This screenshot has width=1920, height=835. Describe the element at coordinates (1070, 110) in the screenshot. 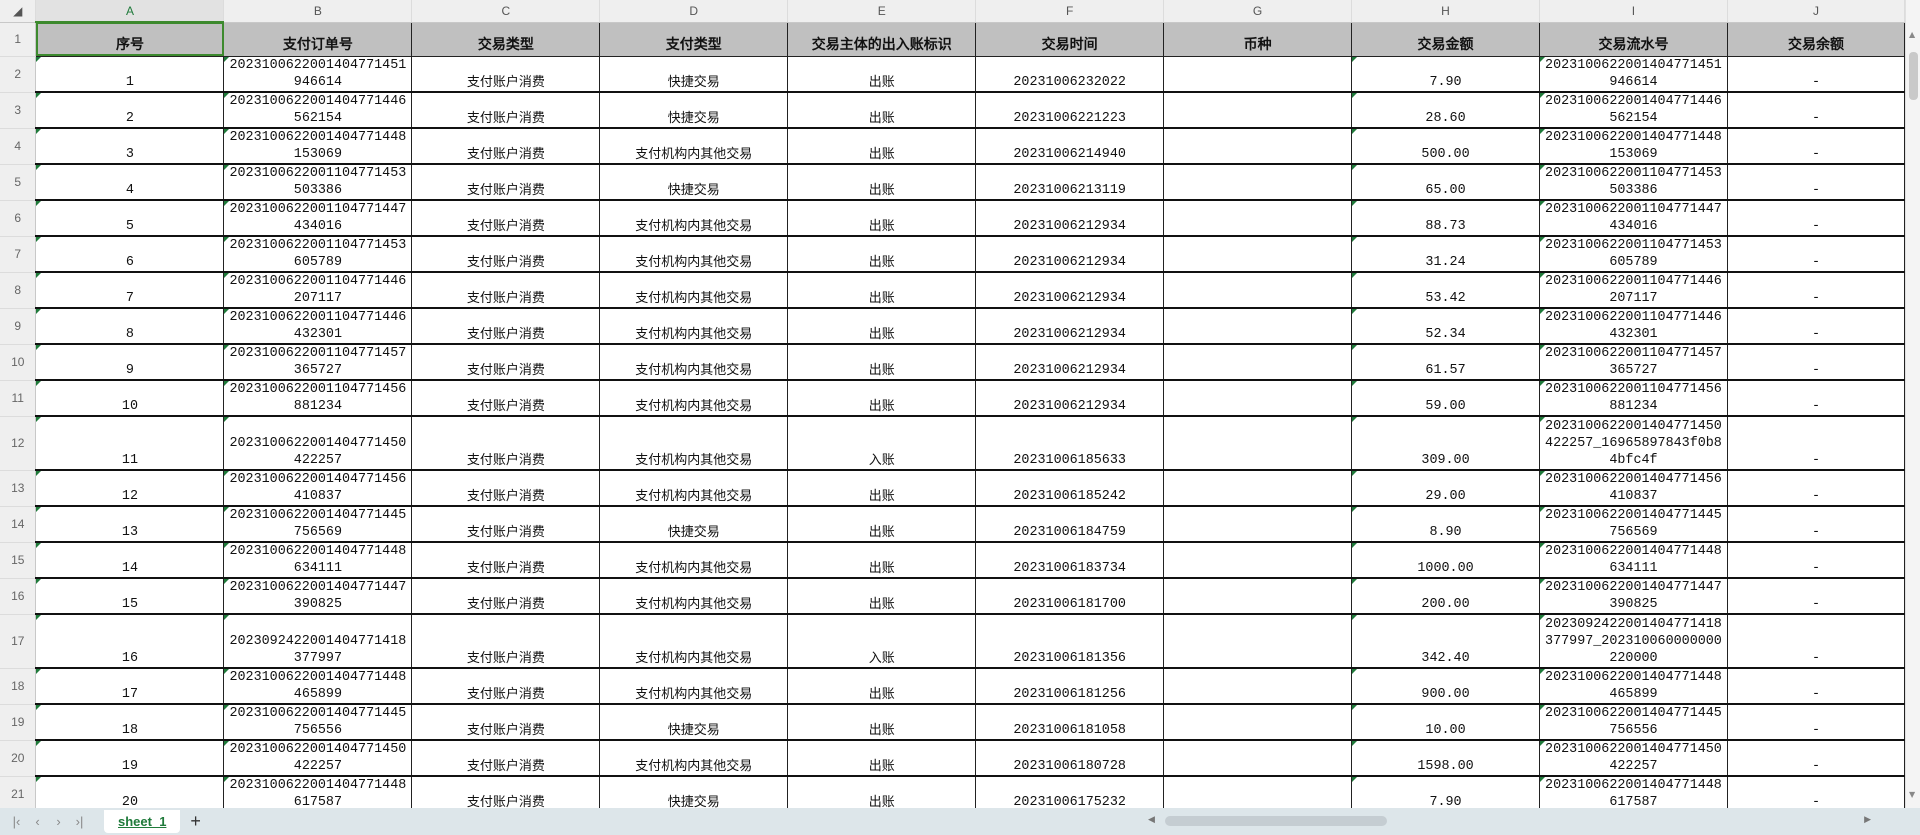

I see `cell-f: 20231006221223` at that location.